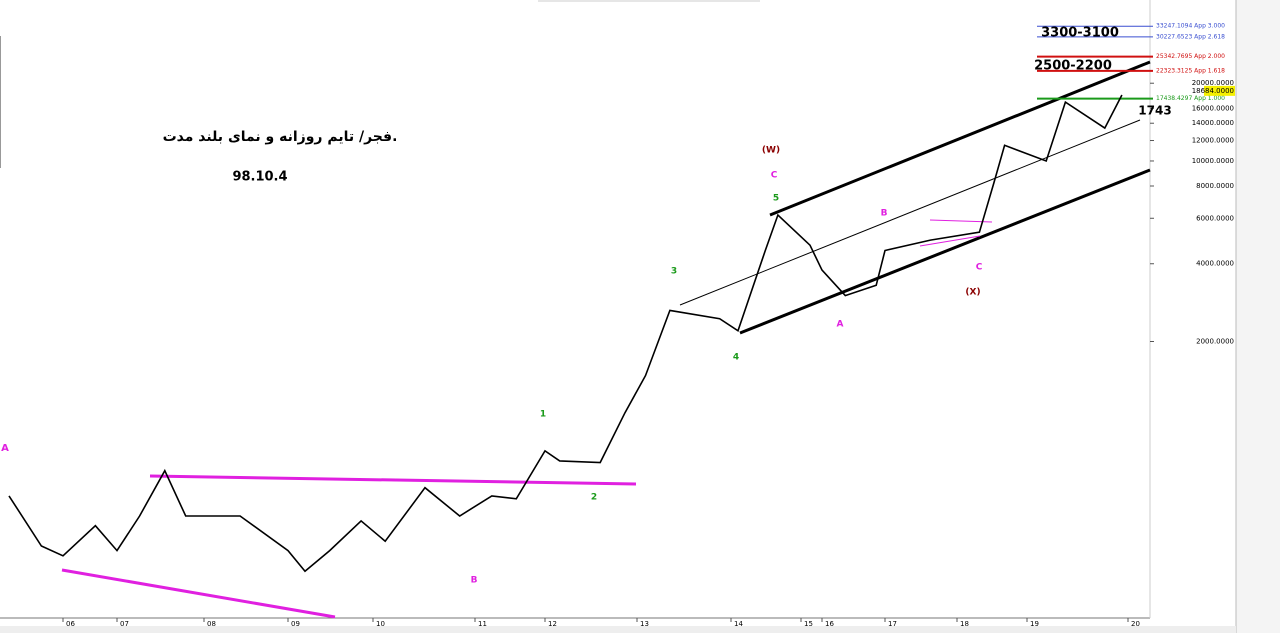 This screenshot has width=1280, height=633. I want to click on wave-label: 2500-2200, so click(1073, 66).